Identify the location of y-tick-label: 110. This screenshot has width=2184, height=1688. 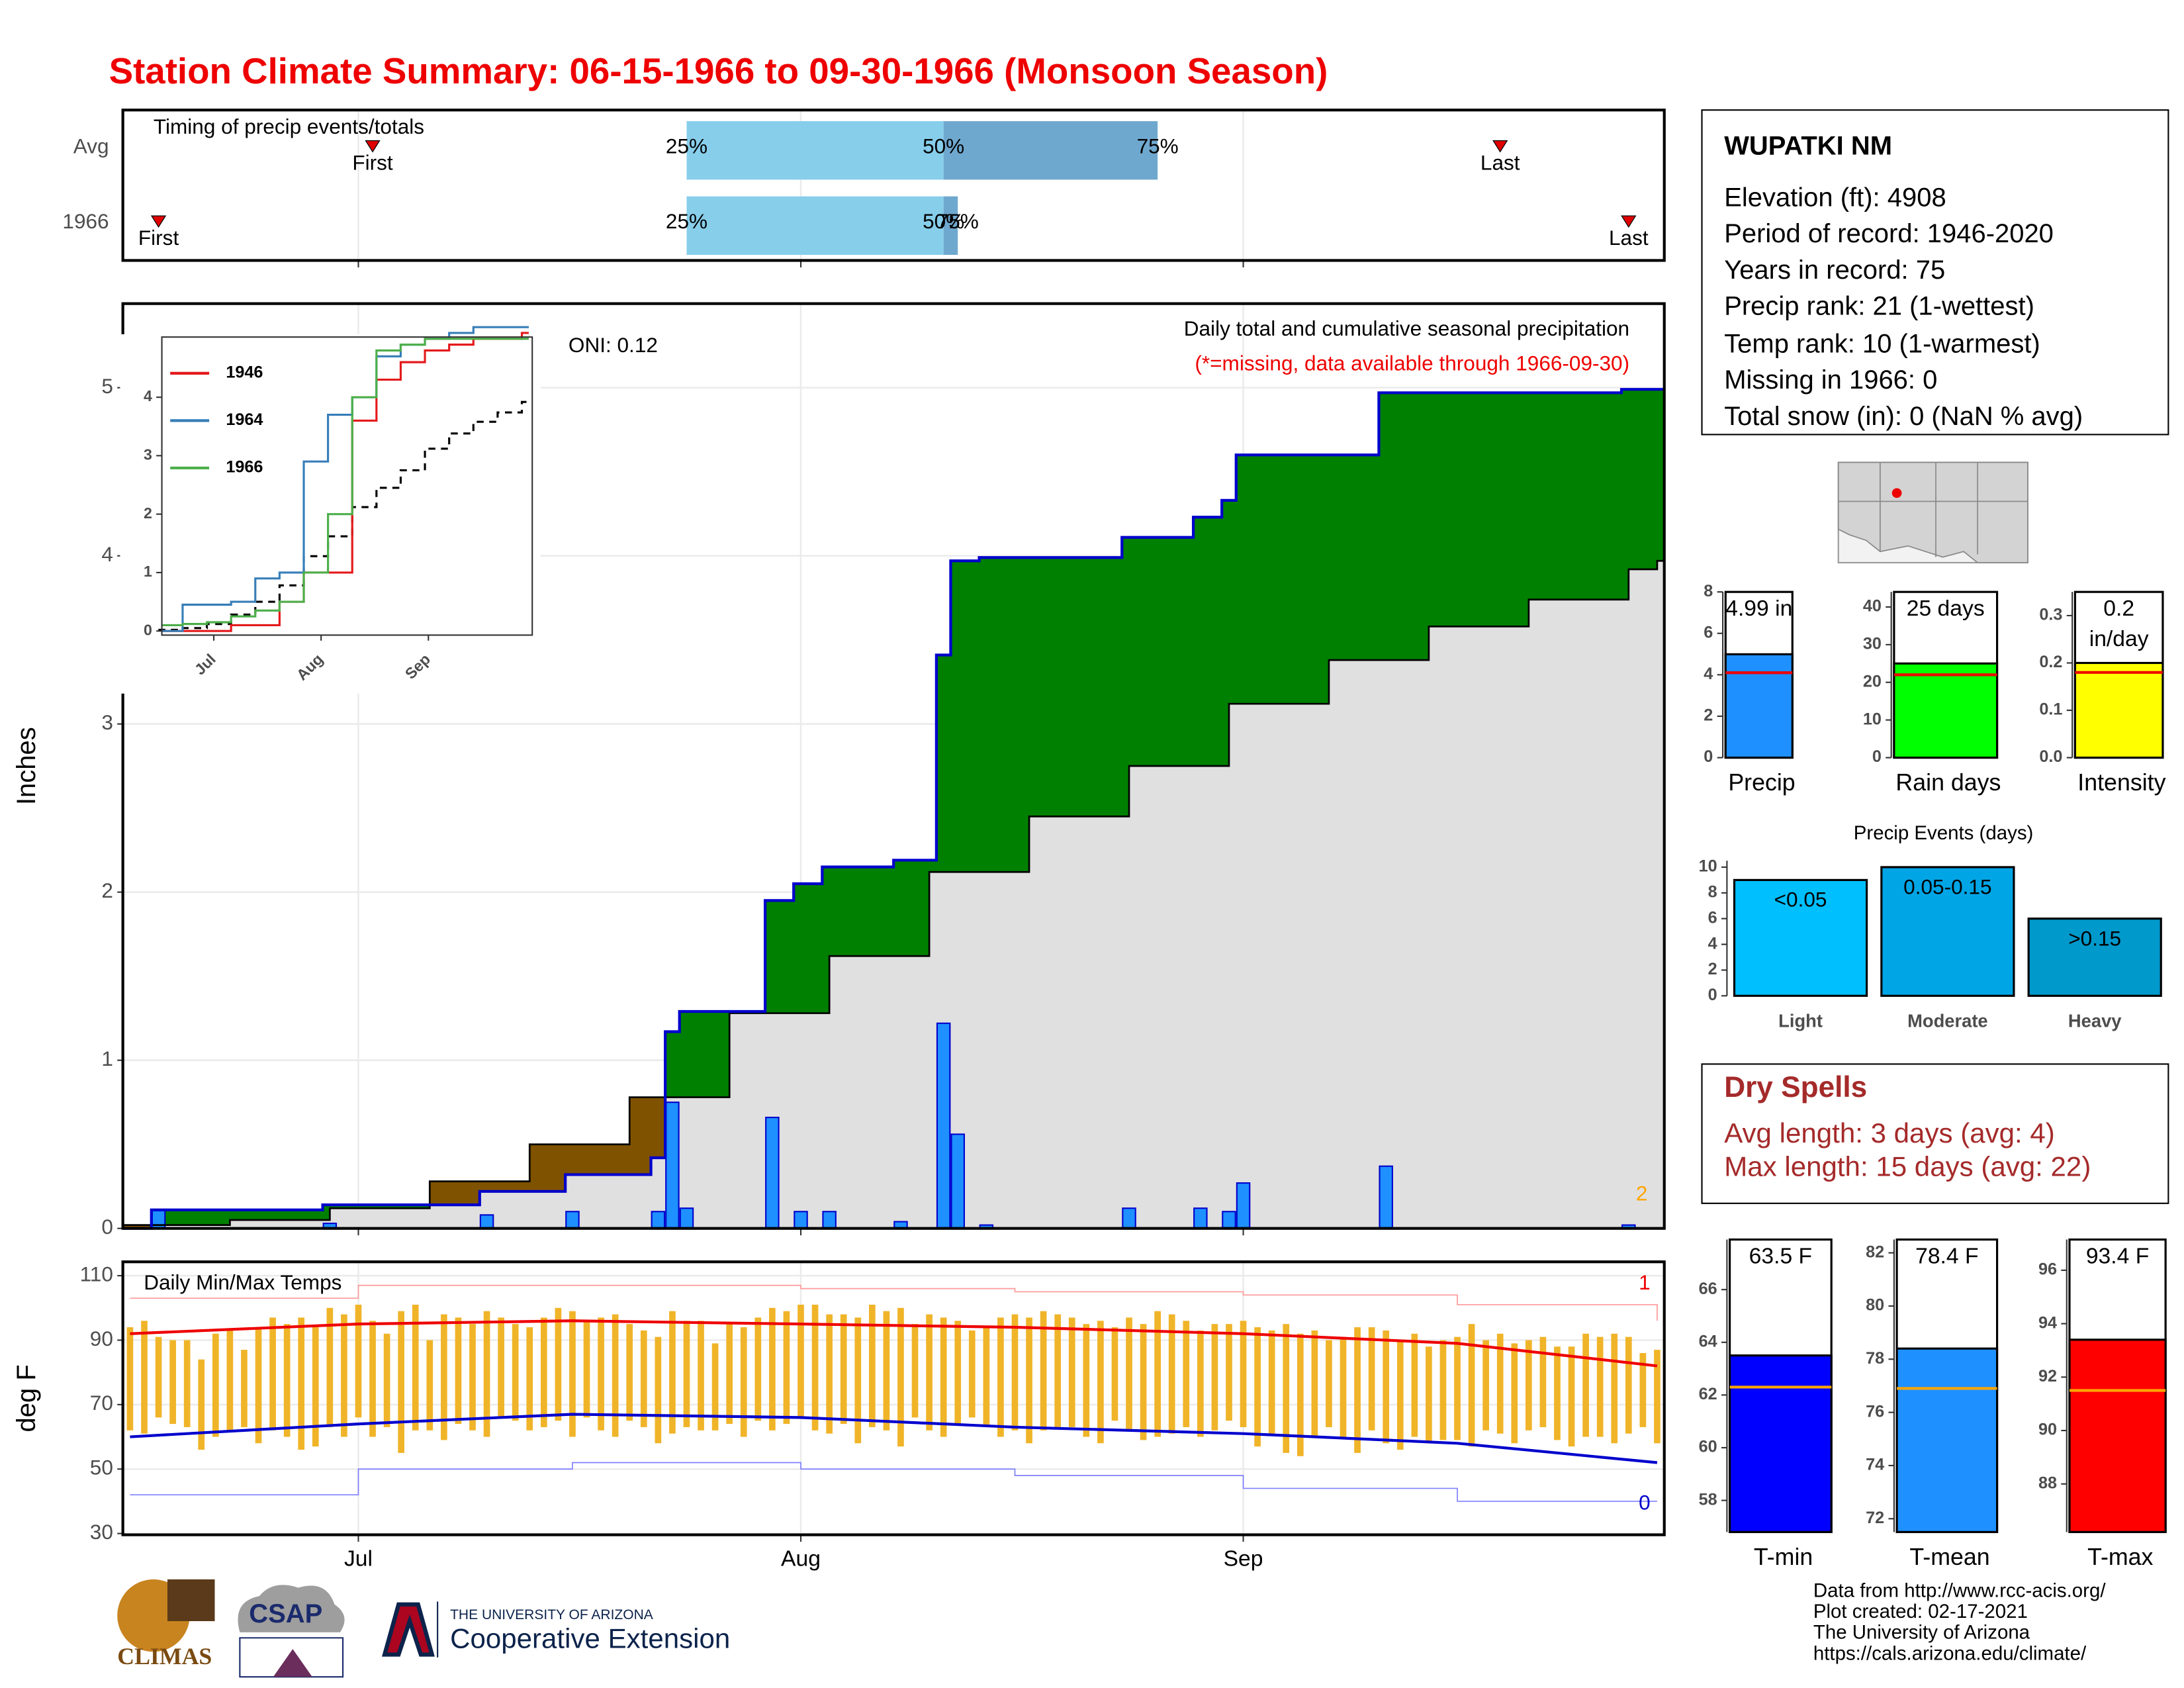
(97, 1274).